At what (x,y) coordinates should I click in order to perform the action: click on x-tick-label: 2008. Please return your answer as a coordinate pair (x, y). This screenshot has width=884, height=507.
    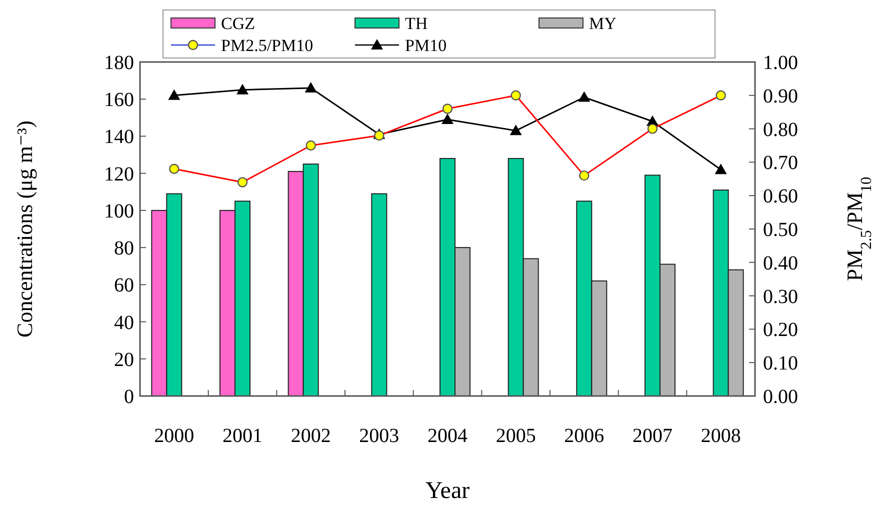
    Looking at the image, I should click on (720, 436).